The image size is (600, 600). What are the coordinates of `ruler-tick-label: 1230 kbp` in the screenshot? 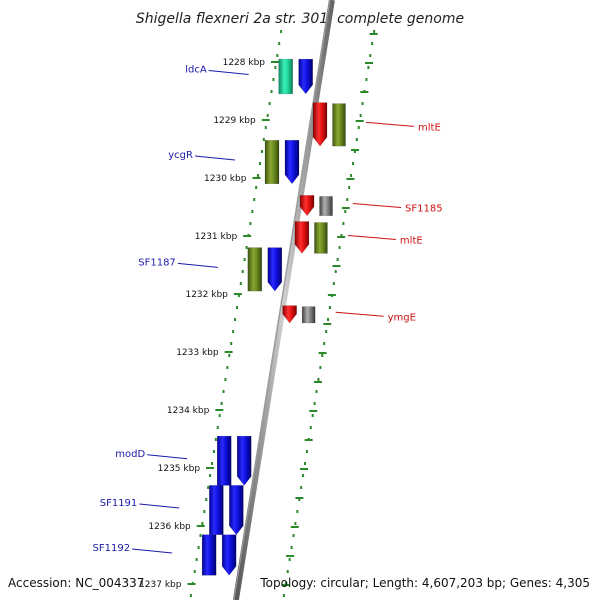 It's located at (225, 179).